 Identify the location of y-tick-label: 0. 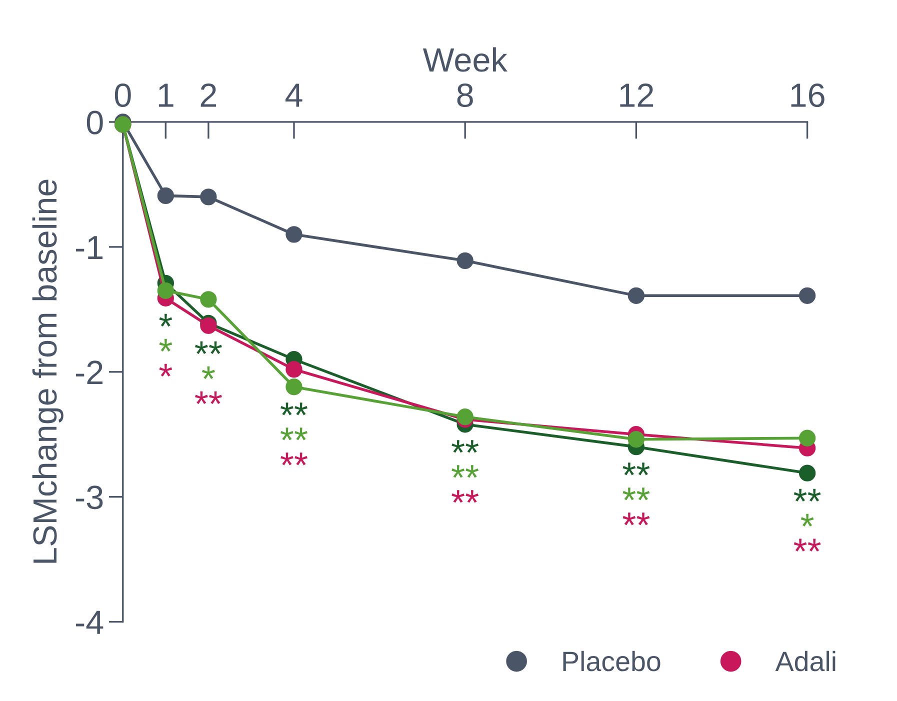
(94, 122).